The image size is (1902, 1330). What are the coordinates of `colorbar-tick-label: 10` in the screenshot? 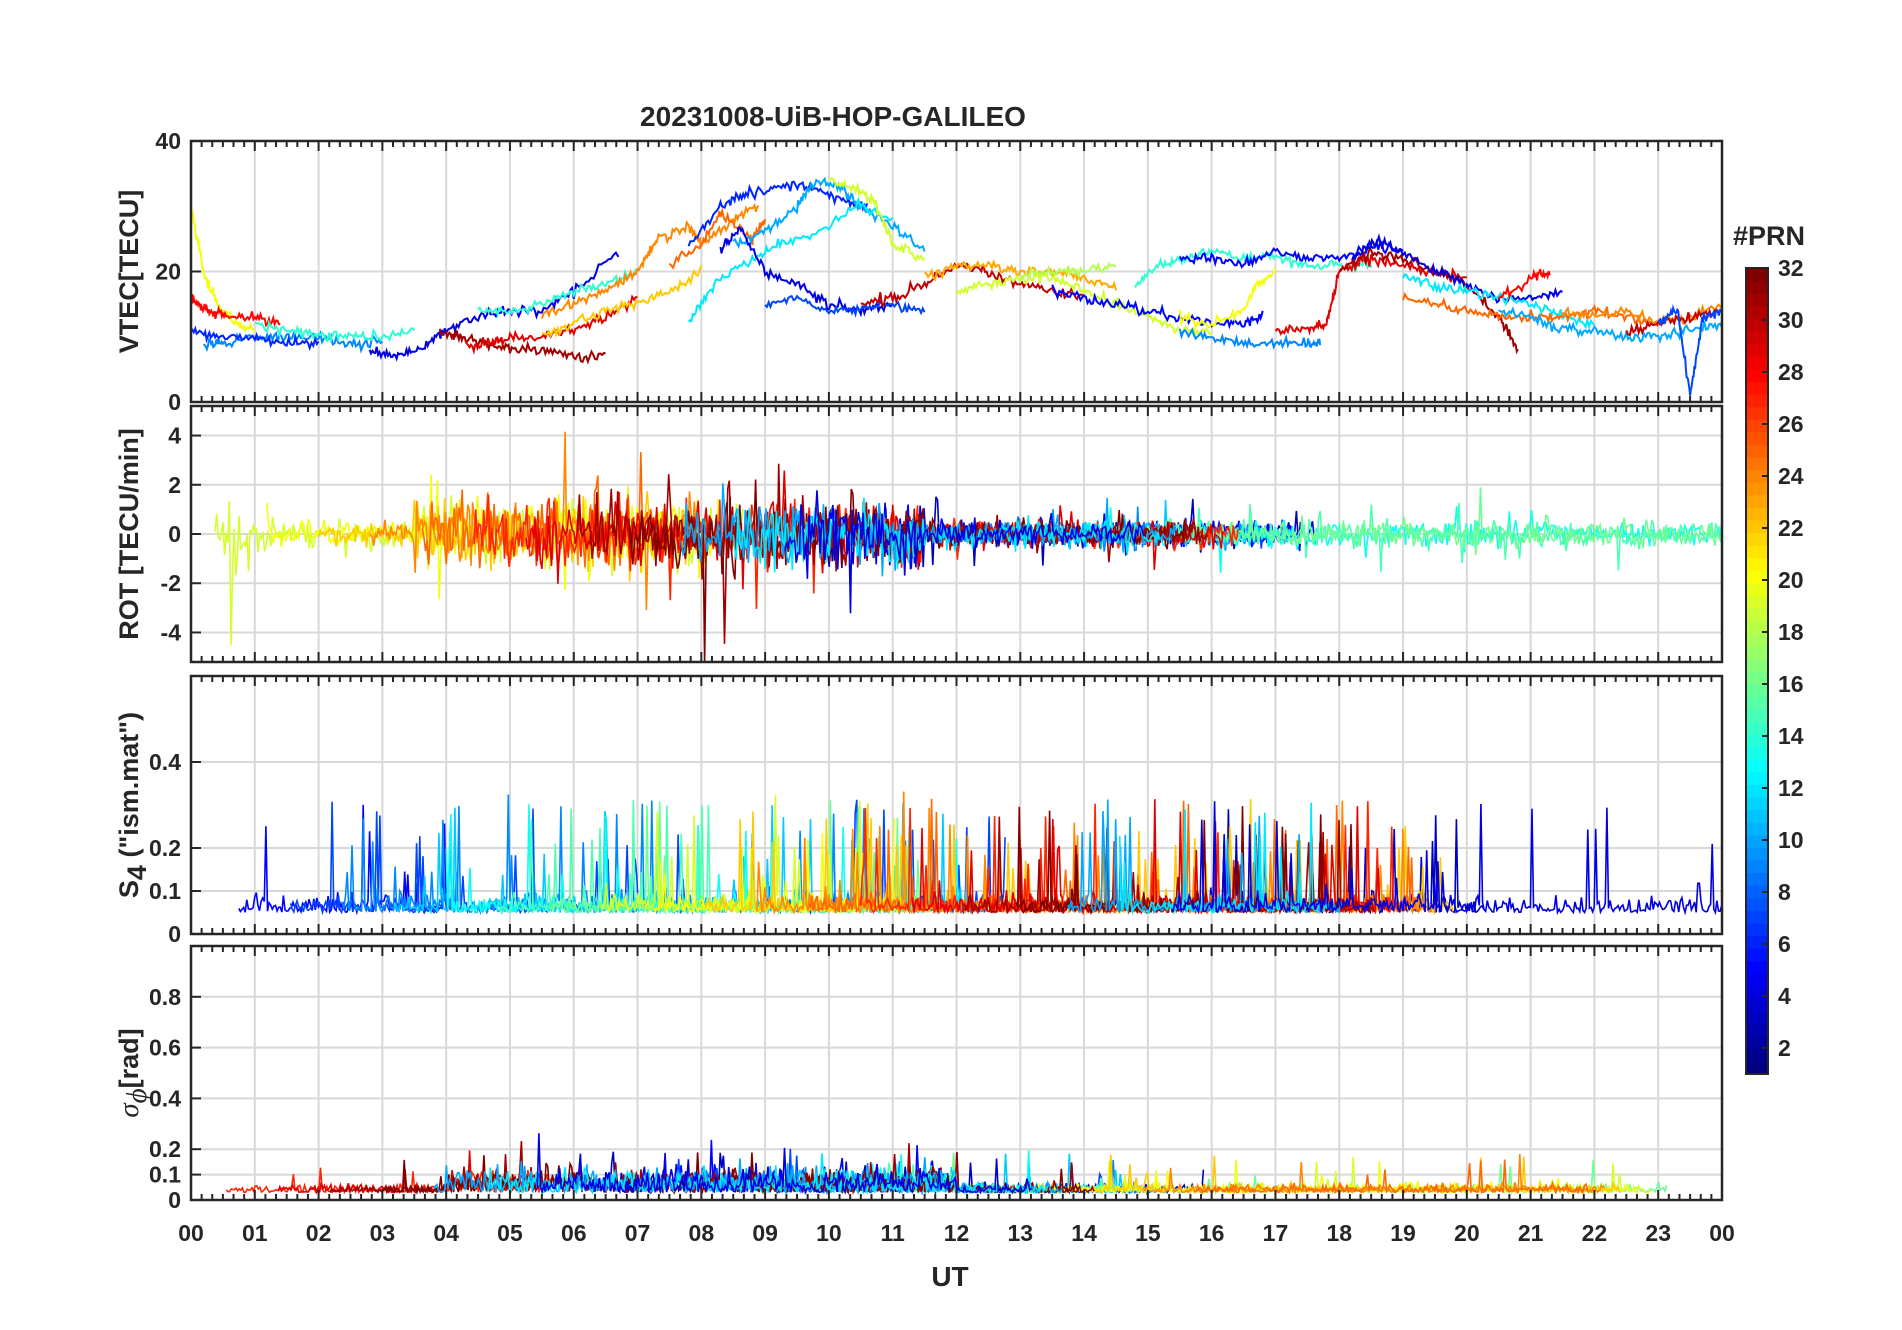 It's located at (1791, 840).